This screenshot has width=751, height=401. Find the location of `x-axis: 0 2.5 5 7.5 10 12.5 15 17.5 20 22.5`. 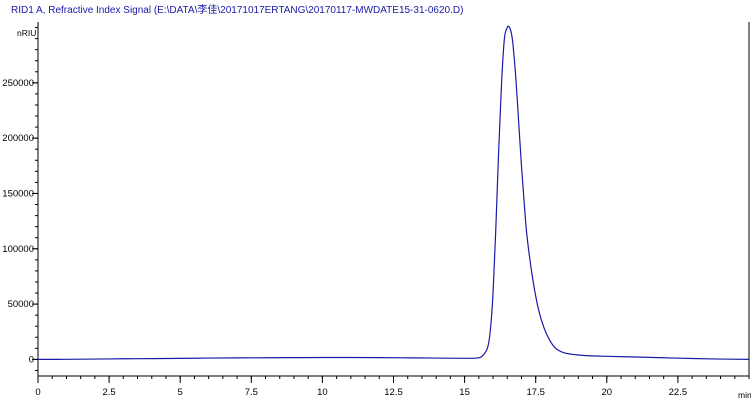

x-axis: 0 2.5 5 7.5 10 12.5 15 17.5 20 22.5 is located at coordinates (392, 387).